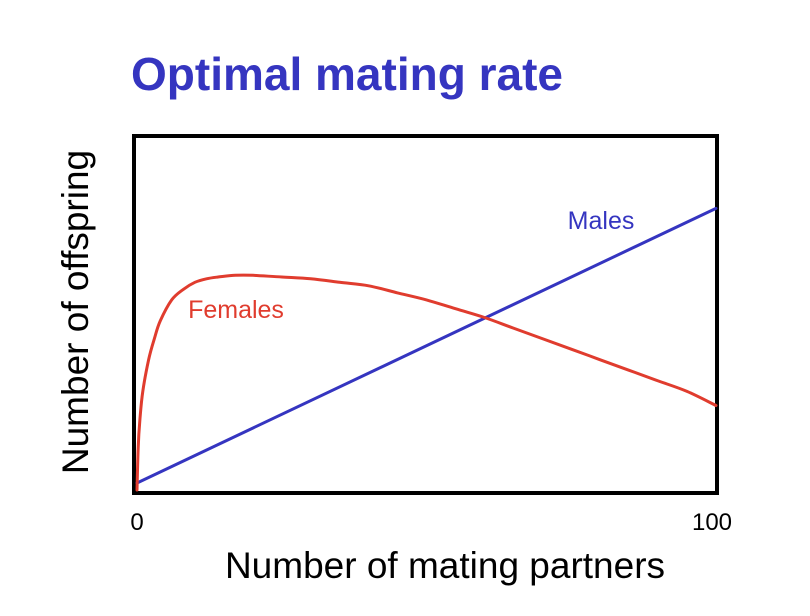  Describe the element at coordinates (601, 221) in the screenshot. I see `series-label-males: Males` at that location.